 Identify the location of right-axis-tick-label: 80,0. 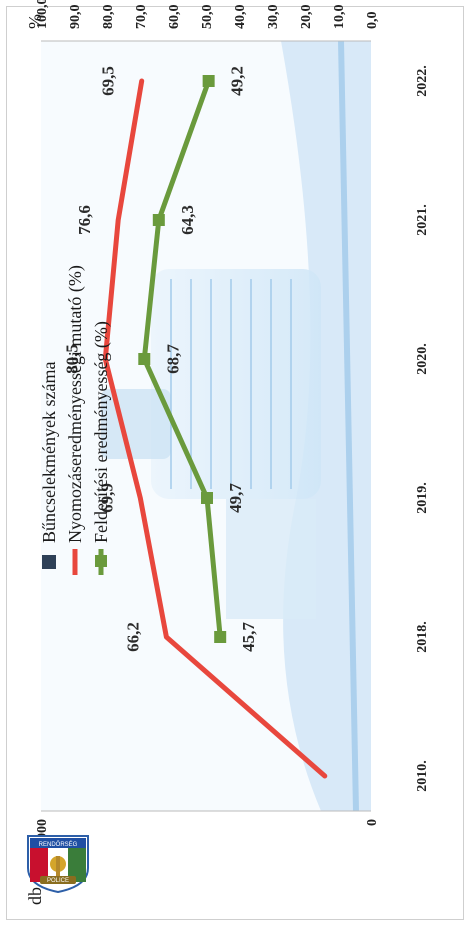
(108, 17).